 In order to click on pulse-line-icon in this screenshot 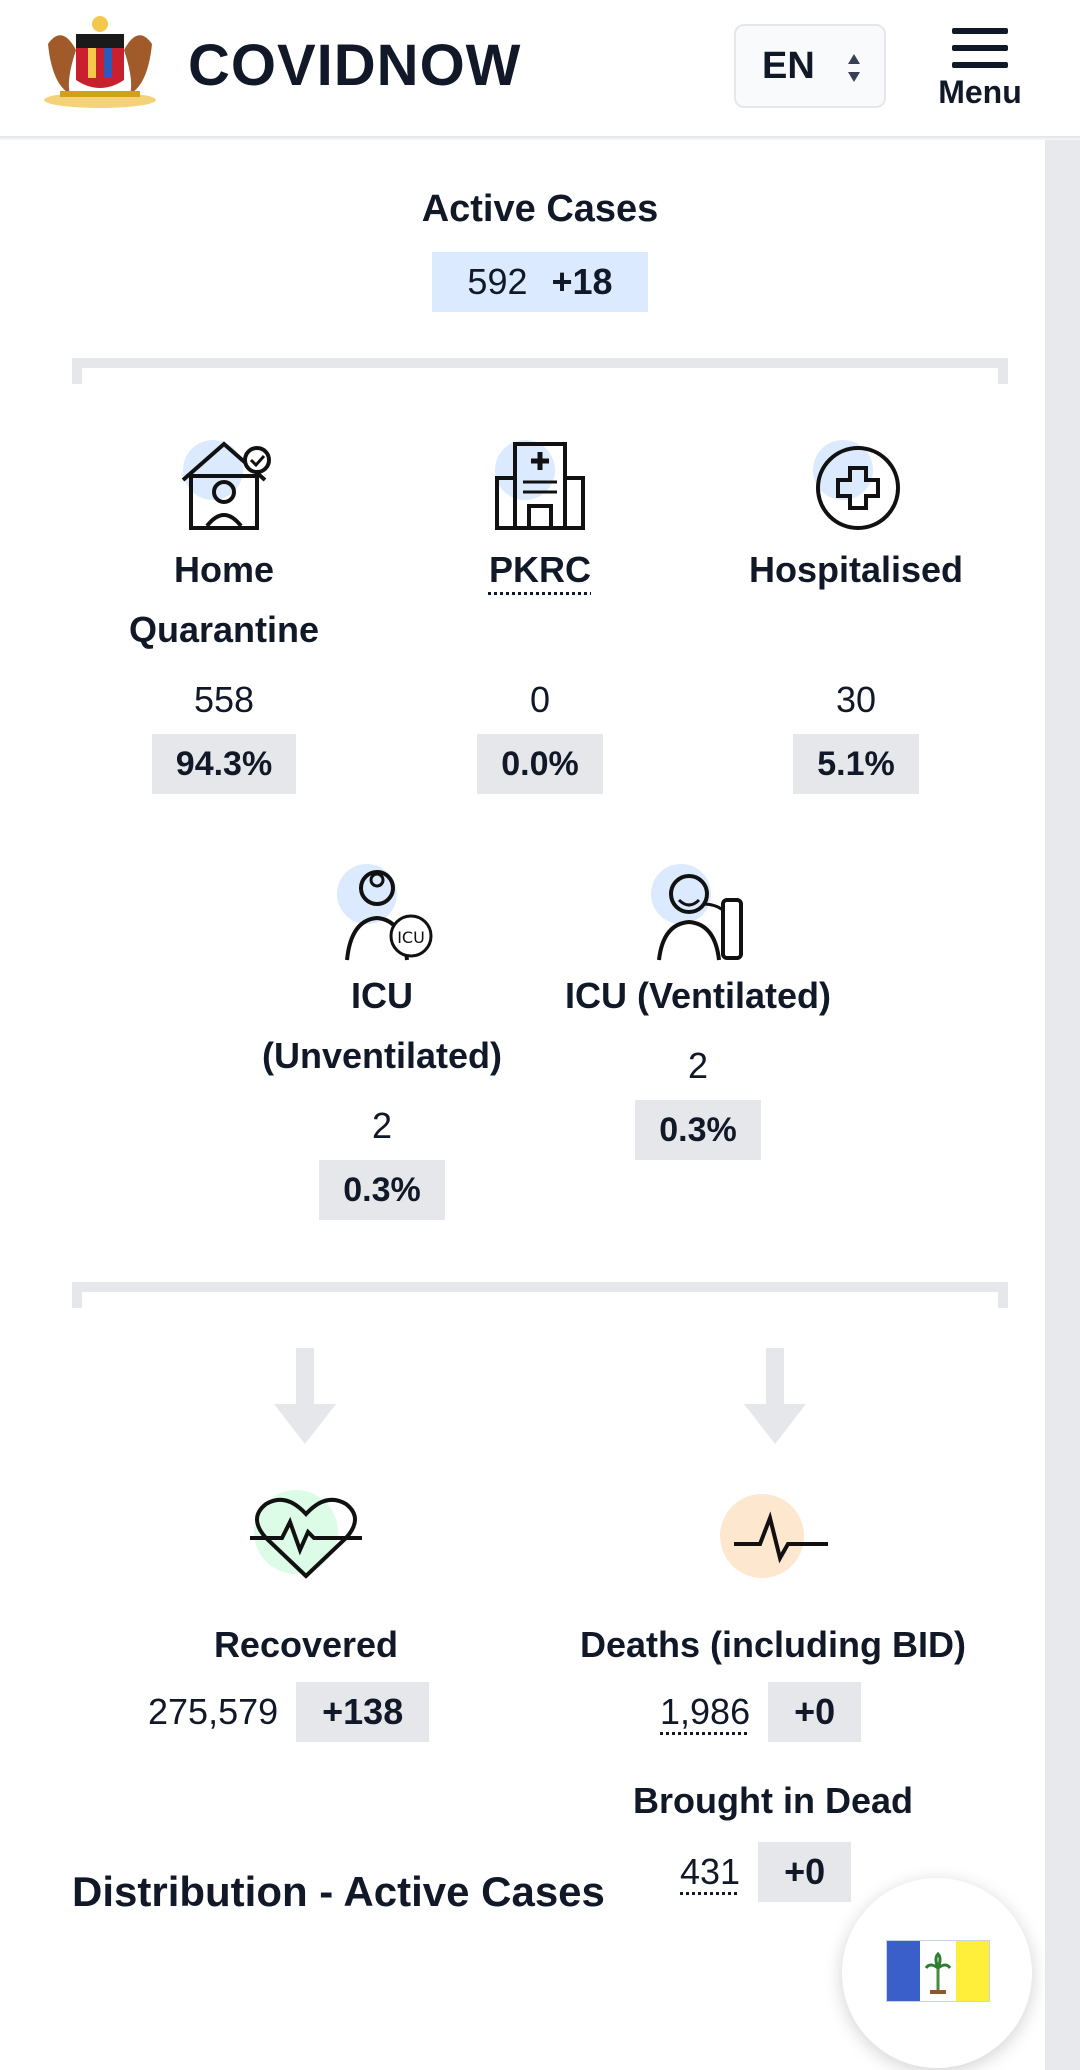, I will do `click(774, 1536)`.